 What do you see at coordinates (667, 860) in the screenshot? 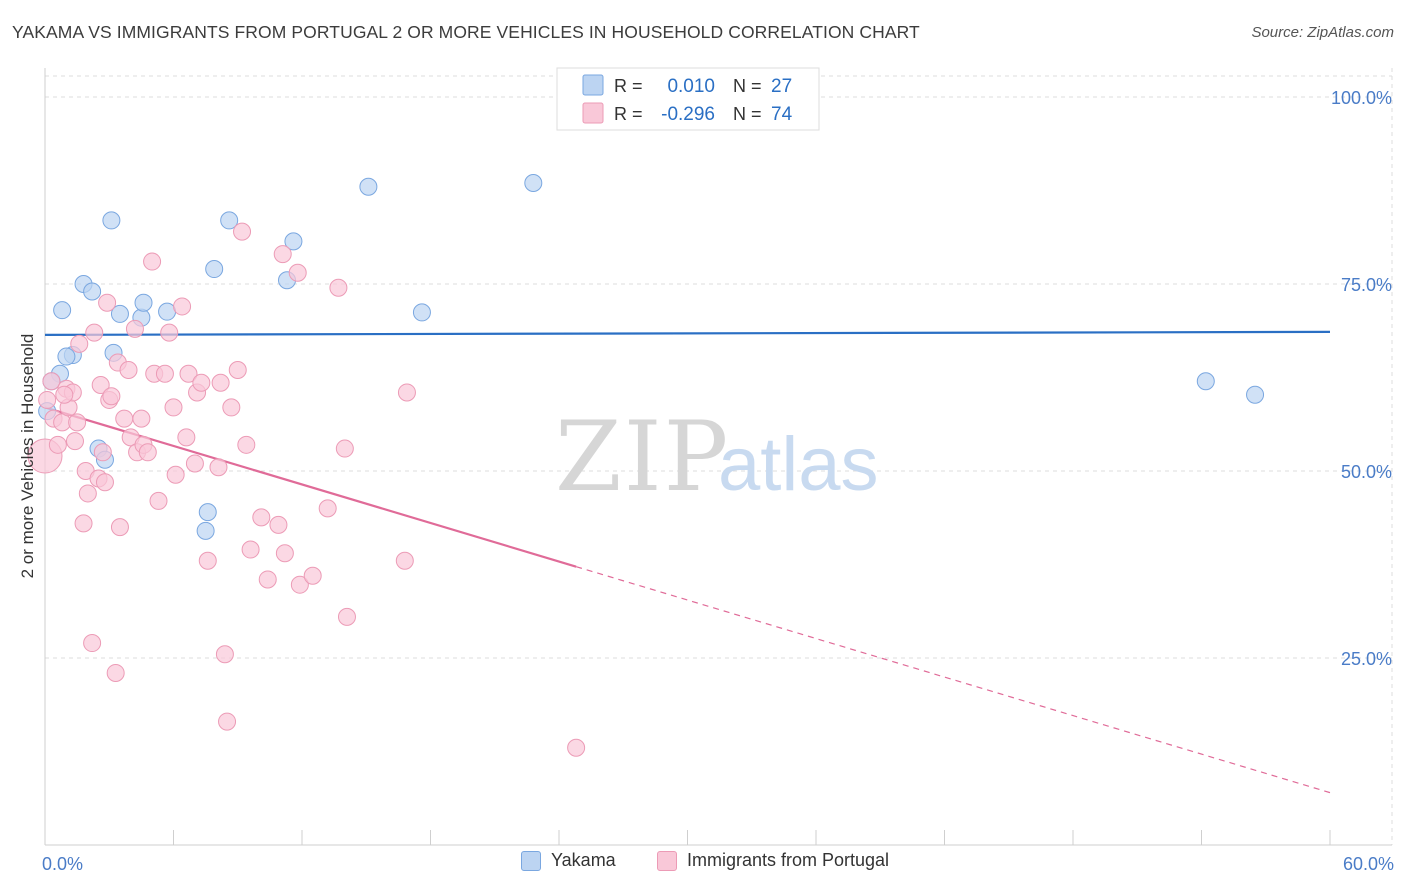
I see `legend-swatch-portugal` at bounding box center [667, 860].